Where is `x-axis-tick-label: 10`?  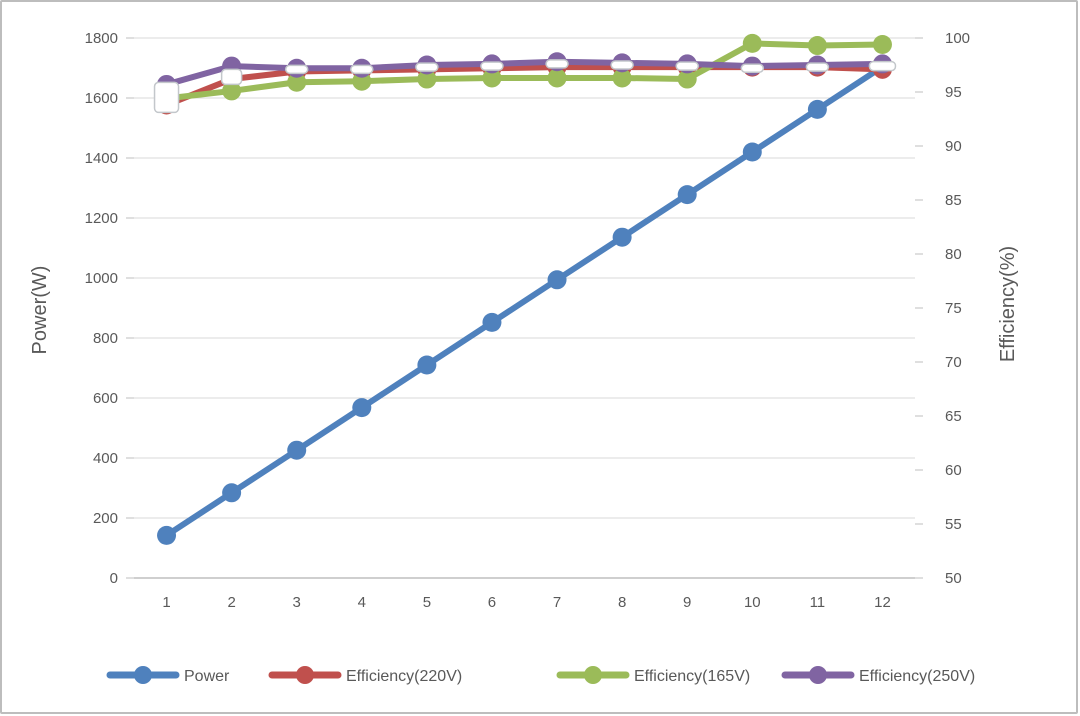
x-axis-tick-label: 10 is located at coordinates (752, 602).